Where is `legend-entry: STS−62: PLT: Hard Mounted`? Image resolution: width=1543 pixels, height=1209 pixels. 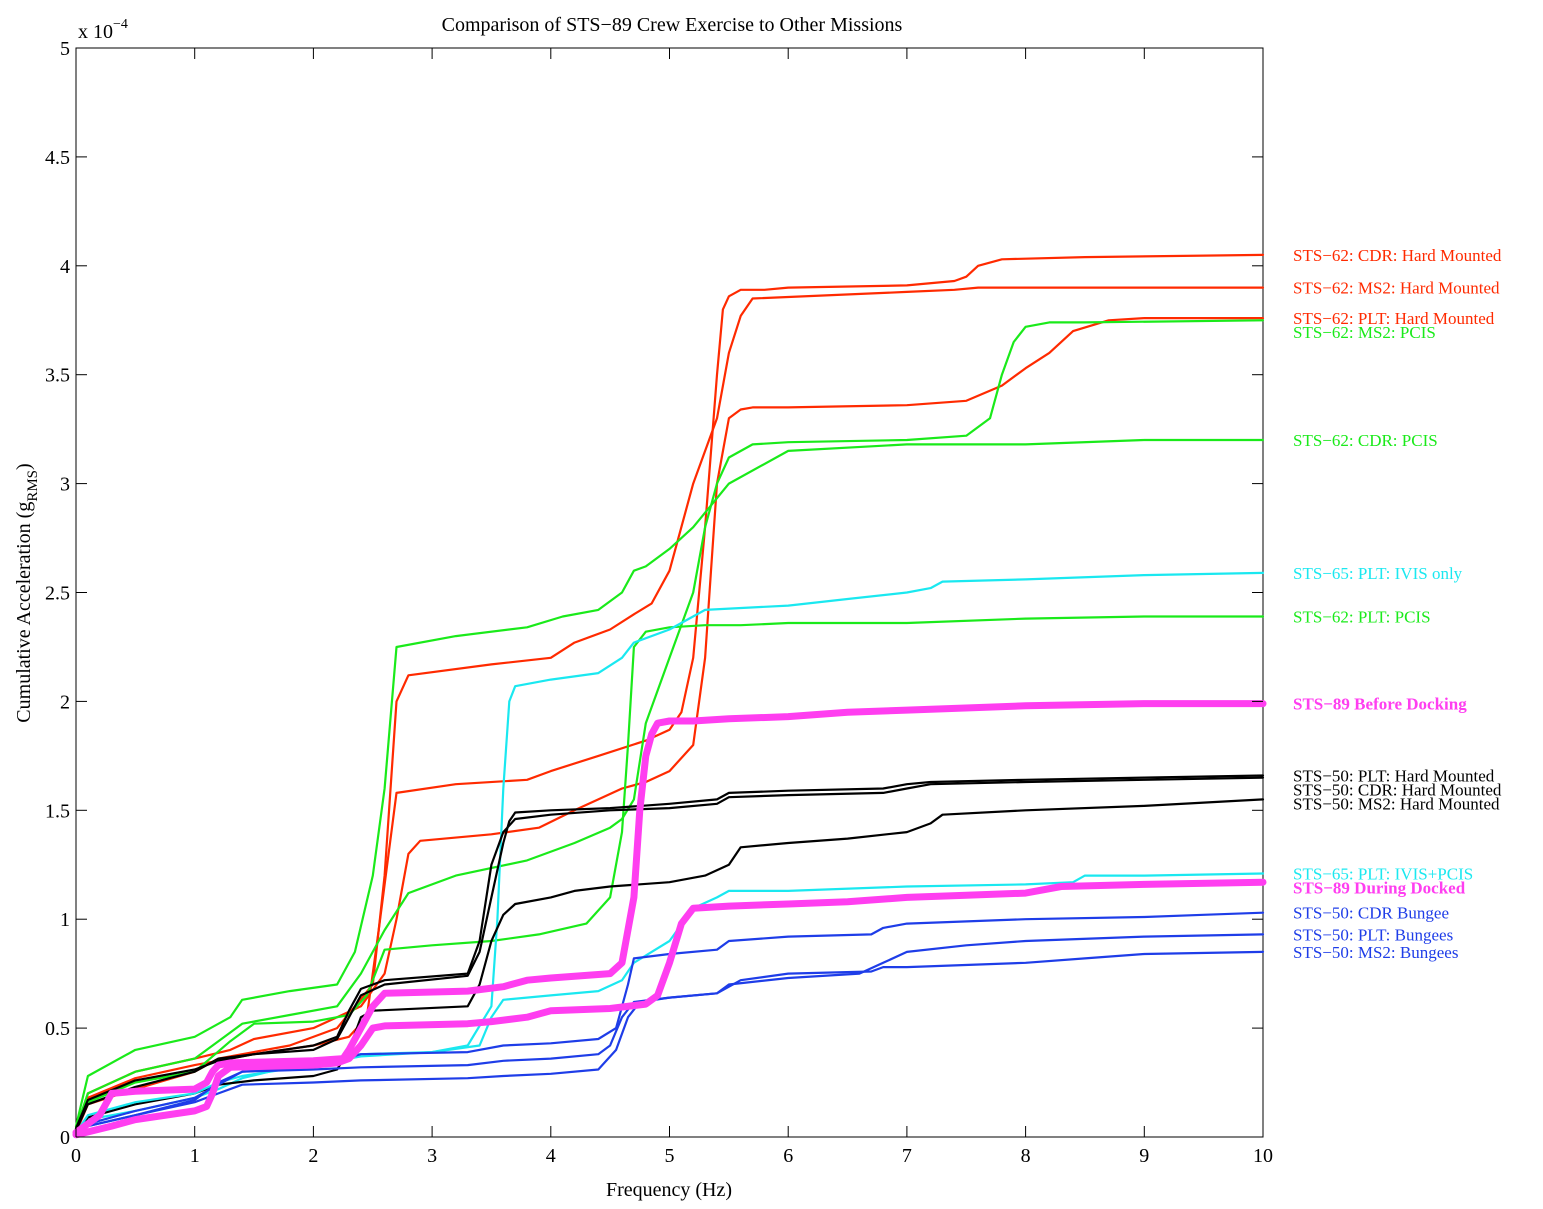 legend-entry: STS−62: PLT: Hard Mounted is located at coordinates (1394, 318).